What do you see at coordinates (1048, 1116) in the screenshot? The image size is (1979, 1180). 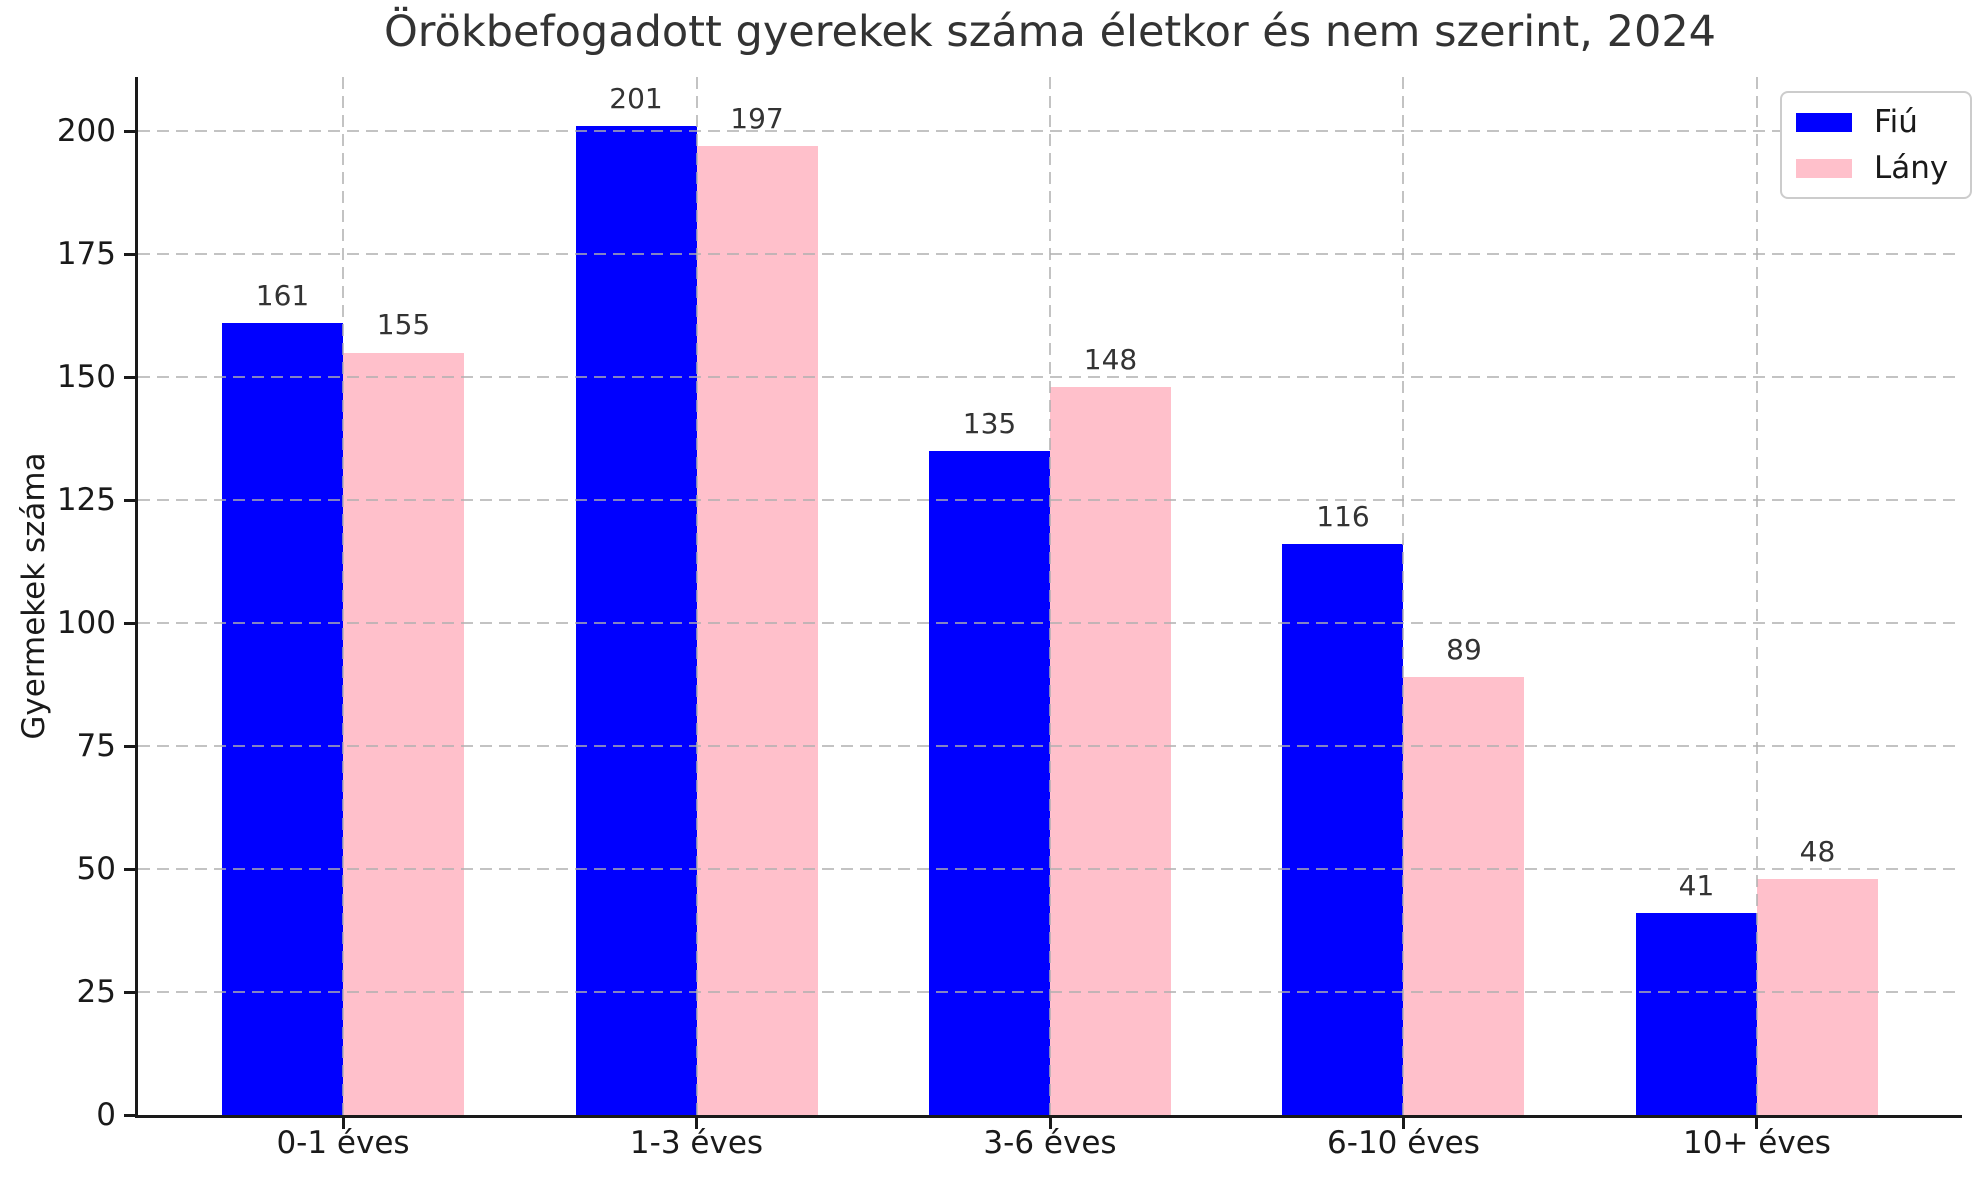 I see `x-axis-spine` at bounding box center [1048, 1116].